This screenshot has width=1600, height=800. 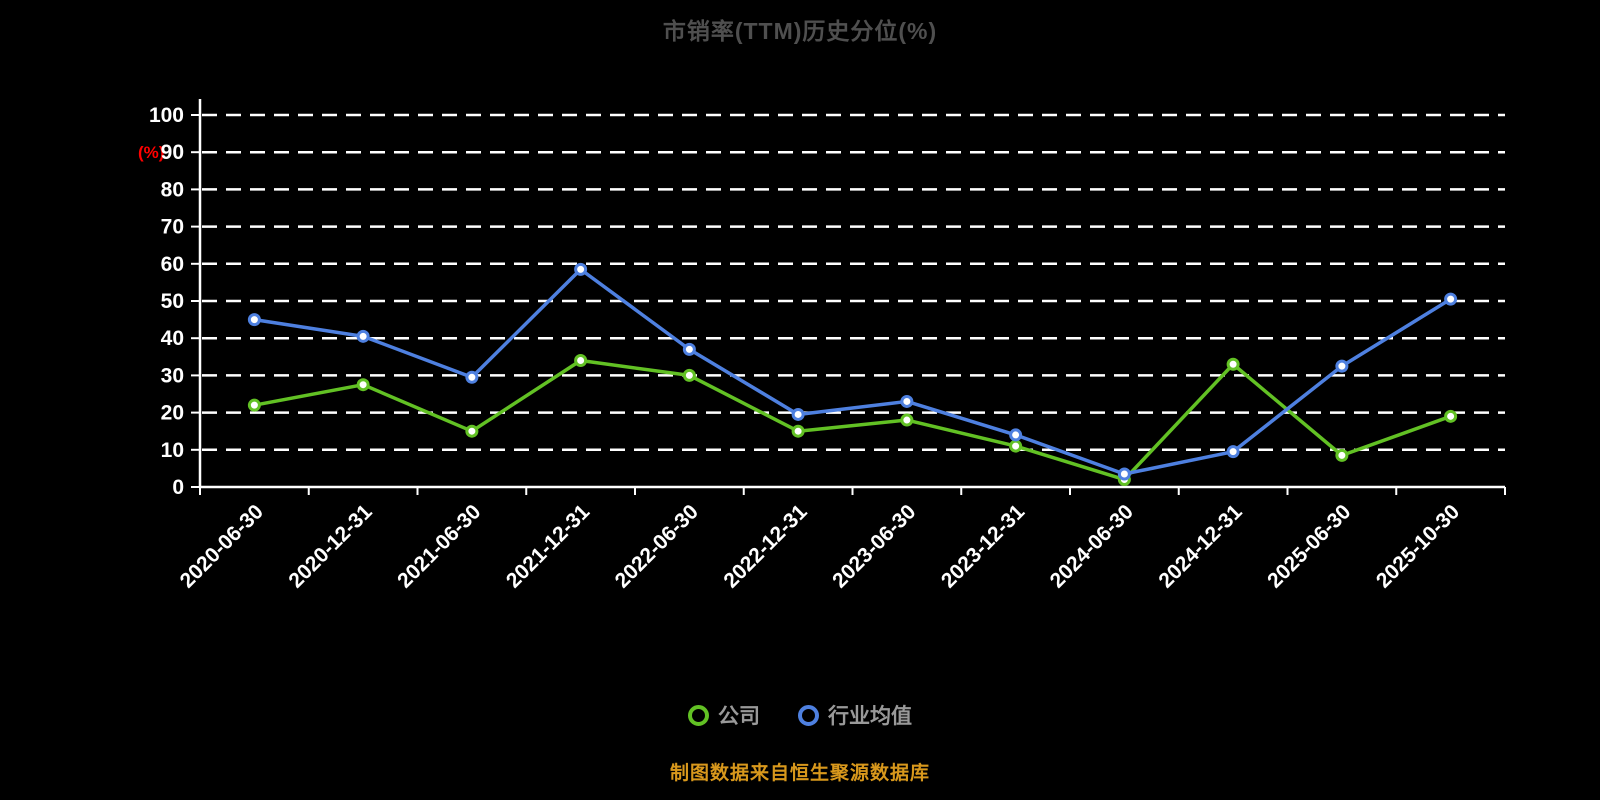 I want to click on x-tick-label: 2021-06-30, so click(x=439, y=546).